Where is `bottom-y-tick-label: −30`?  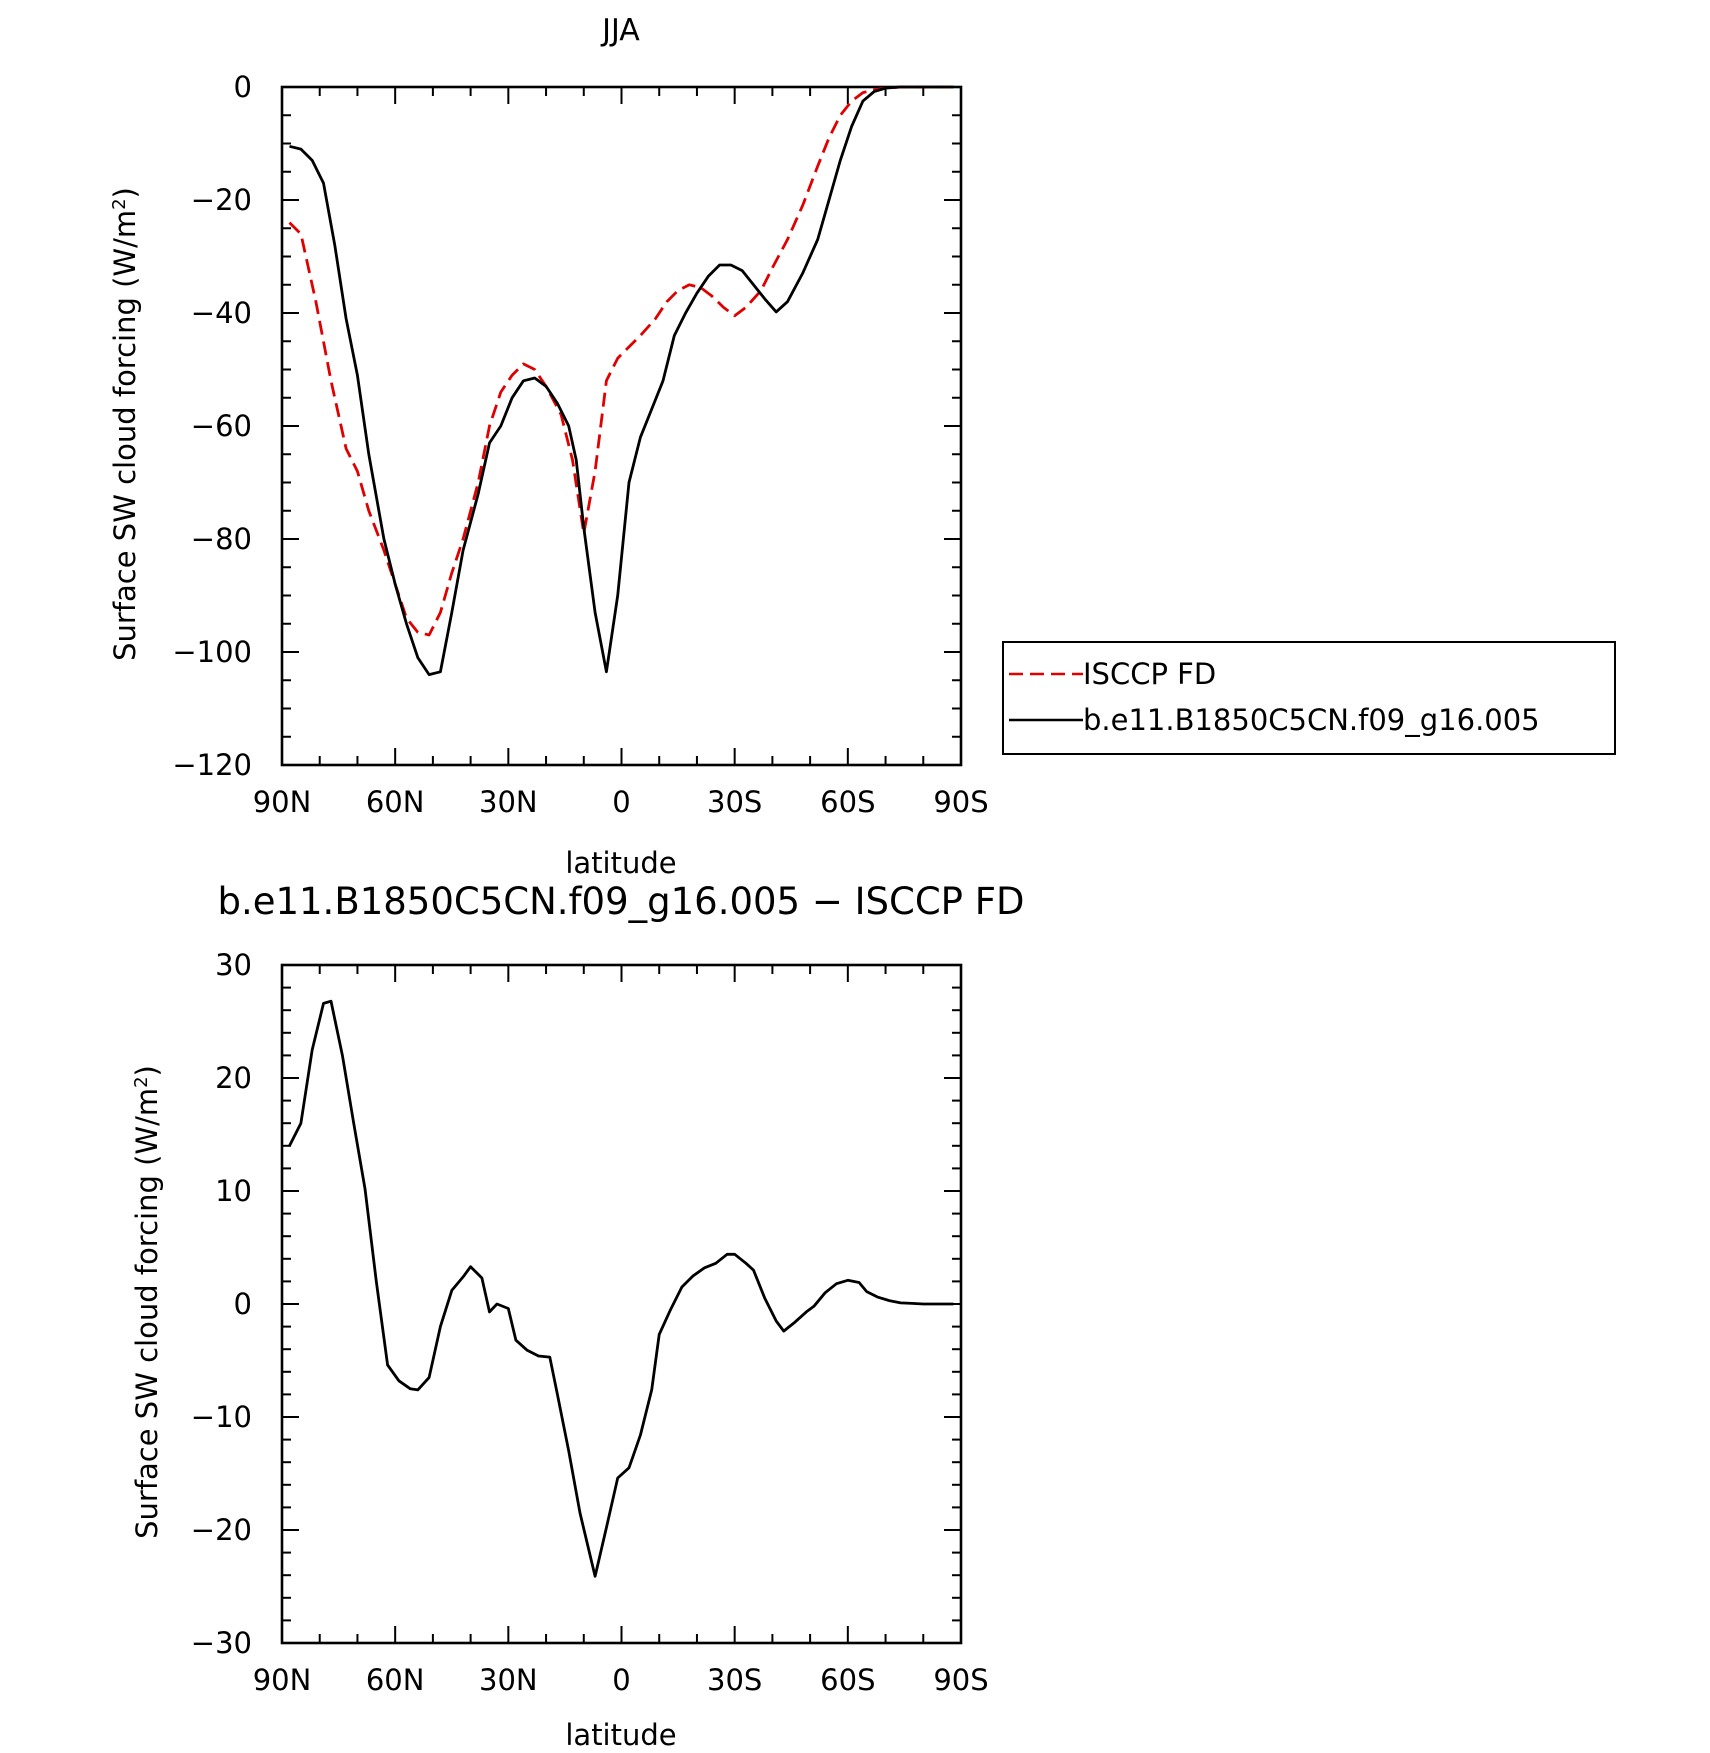 bottom-y-tick-label: −30 is located at coordinates (221, 1643).